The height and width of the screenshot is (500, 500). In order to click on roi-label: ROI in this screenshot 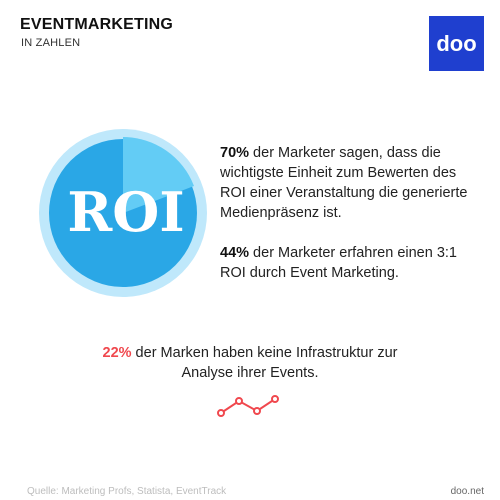, I will do `click(125, 212)`.